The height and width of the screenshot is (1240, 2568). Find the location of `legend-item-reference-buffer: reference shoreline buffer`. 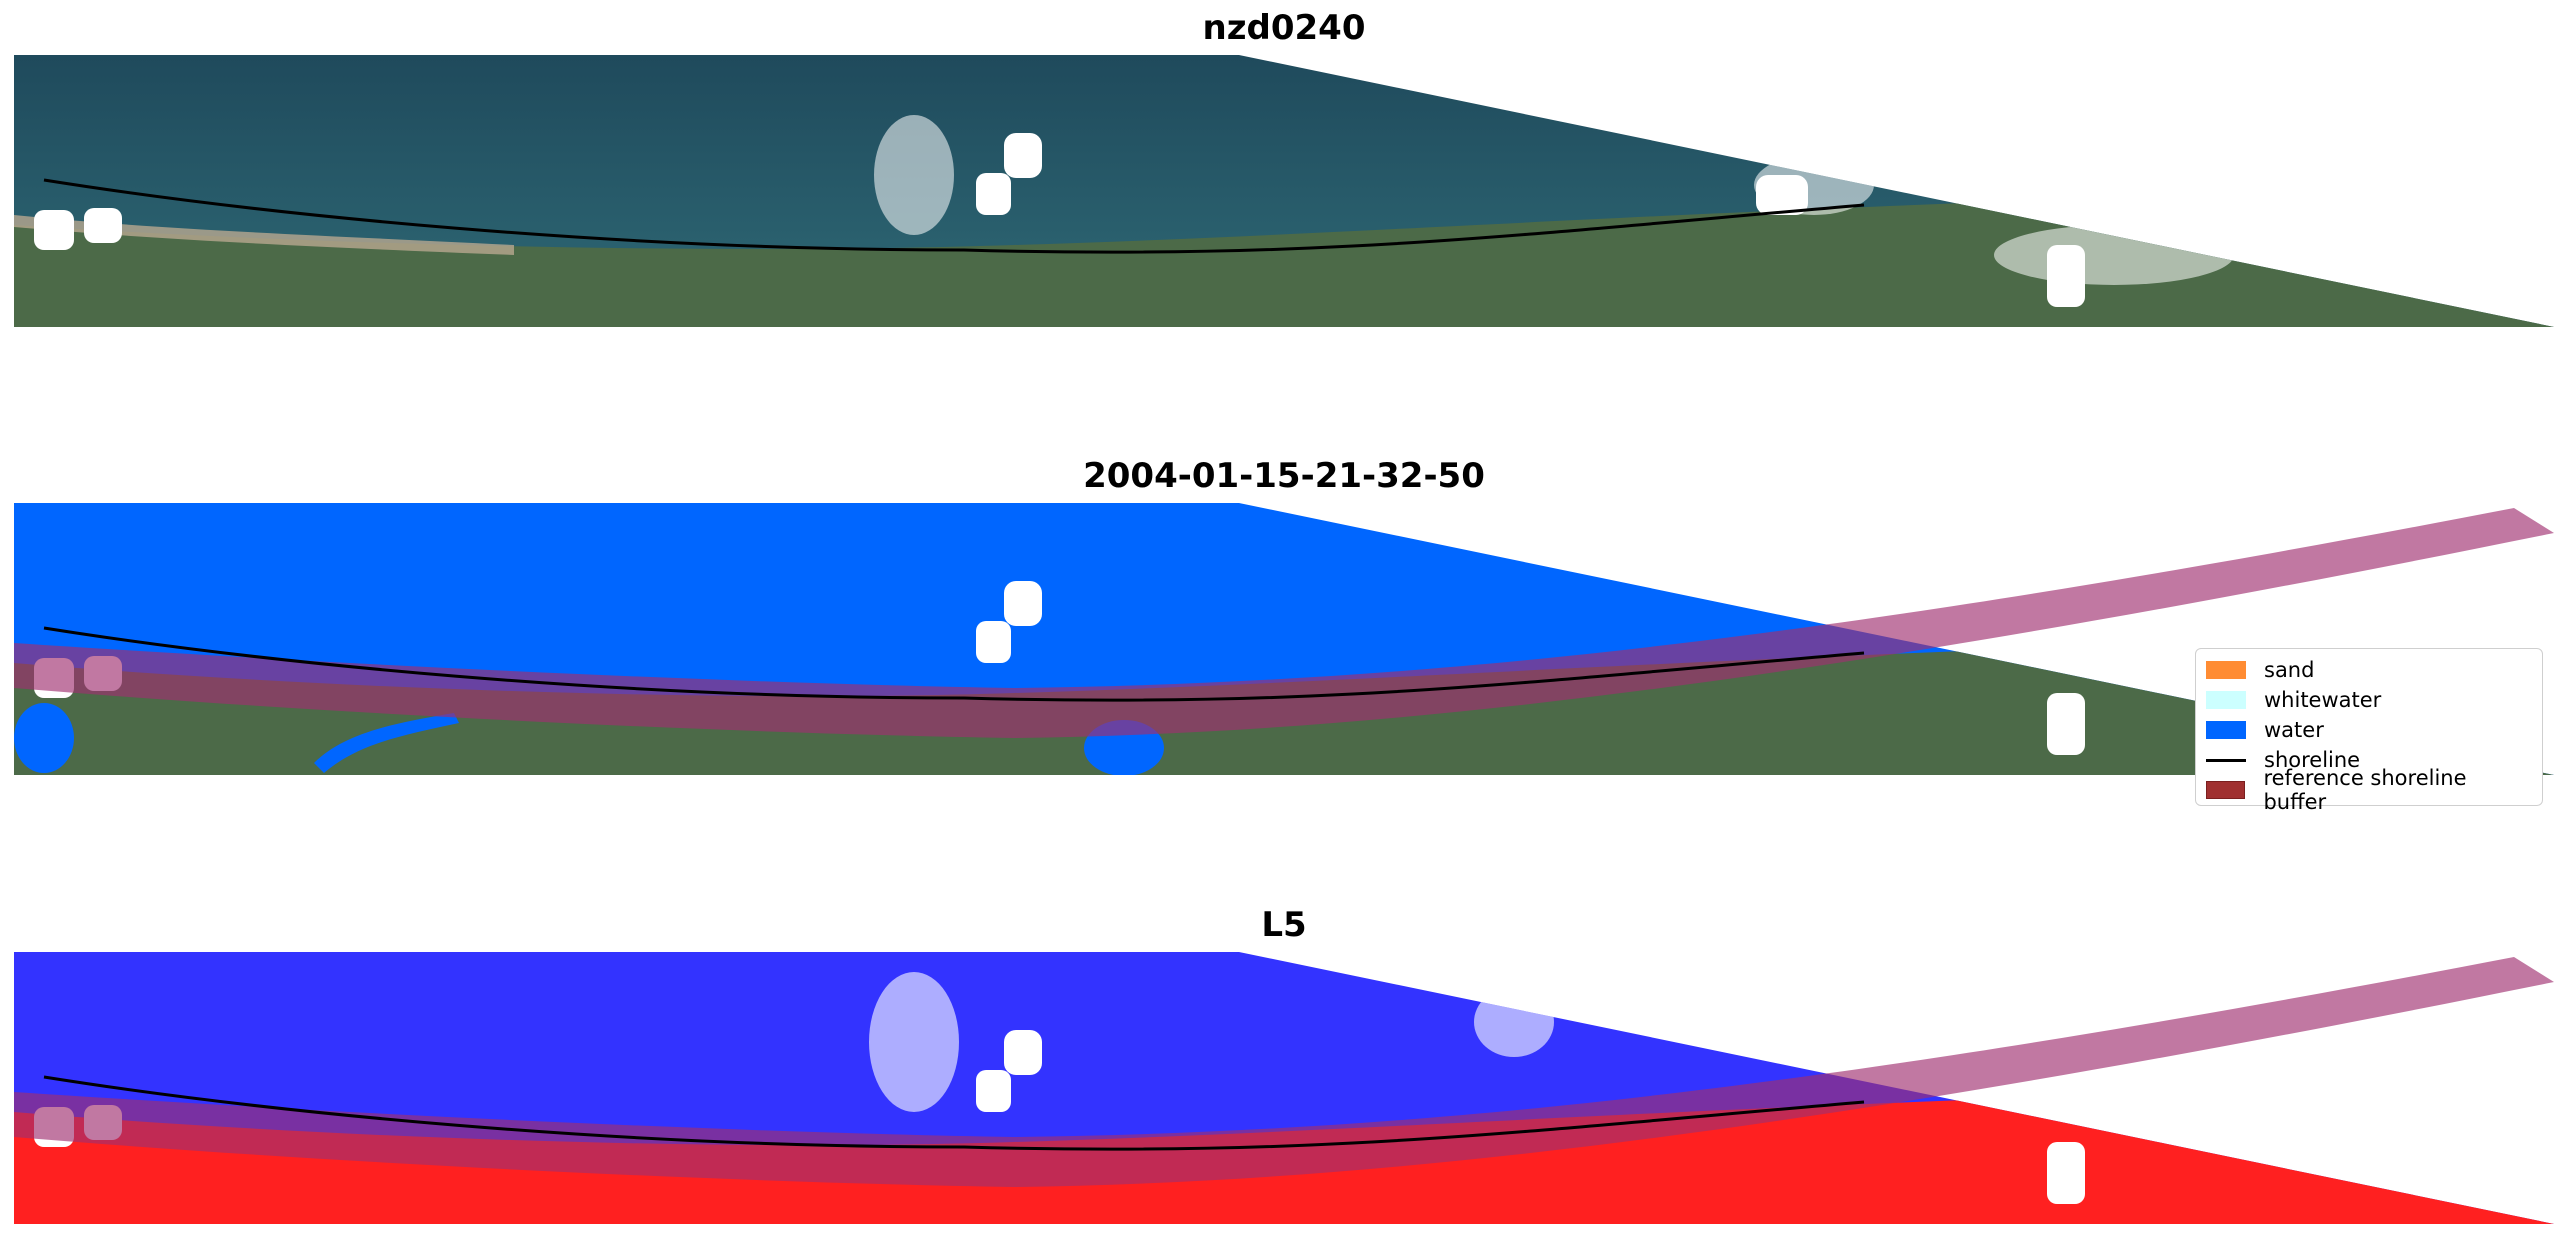

legend-item-reference-buffer: reference shoreline buffer is located at coordinates (2369, 790).